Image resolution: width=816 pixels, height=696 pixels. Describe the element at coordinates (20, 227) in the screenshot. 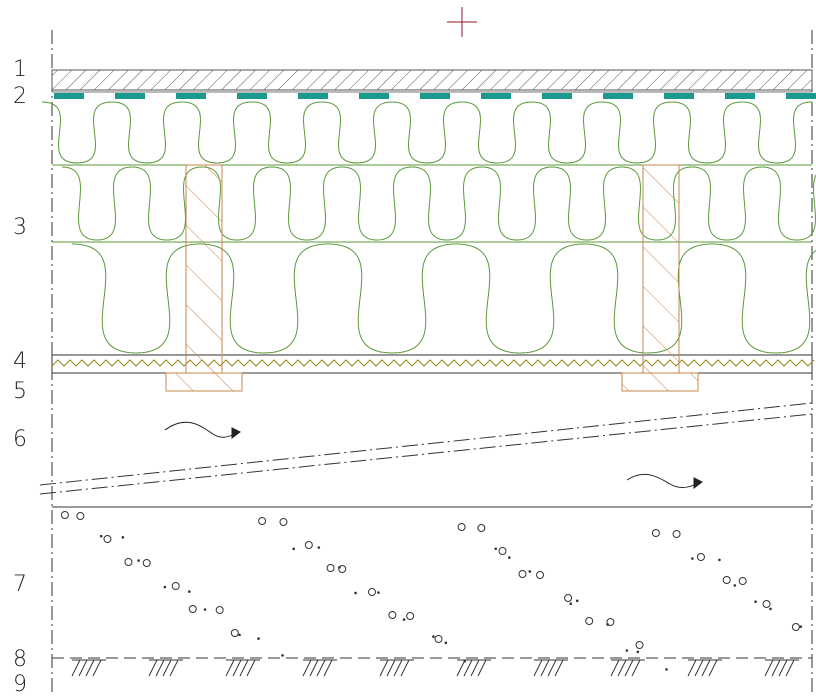

I see `layer-label: 3` at that location.